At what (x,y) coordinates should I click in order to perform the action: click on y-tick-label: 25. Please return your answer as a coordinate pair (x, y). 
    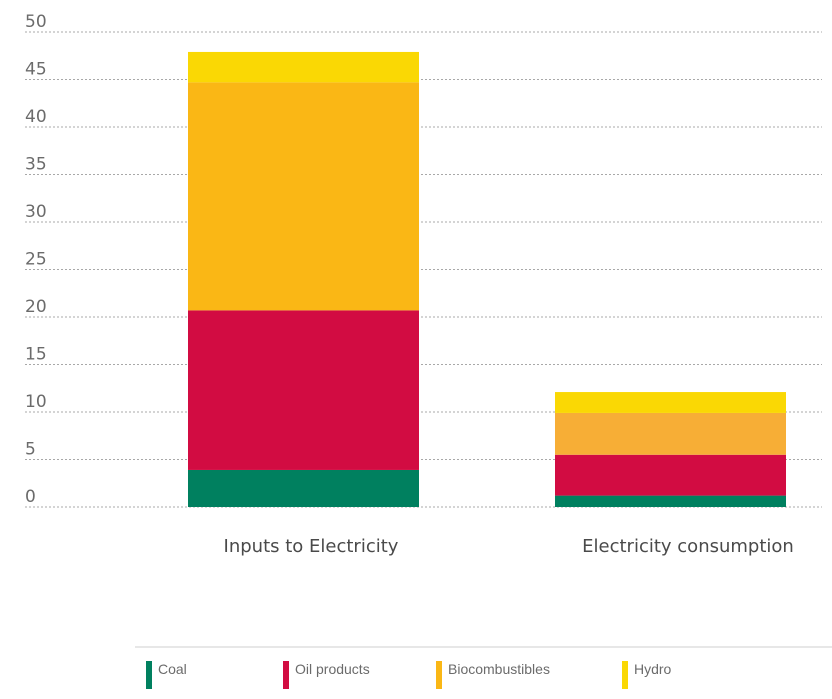
    Looking at the image, I should click on (36, 260).